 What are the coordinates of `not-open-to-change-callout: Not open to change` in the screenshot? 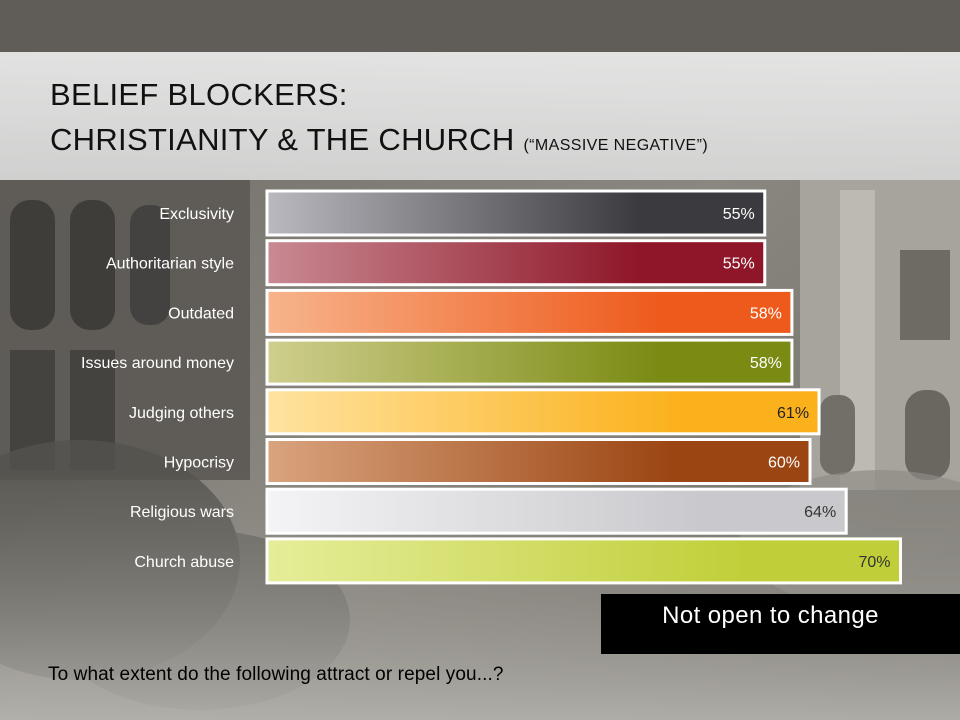 It's located at (780, 624).